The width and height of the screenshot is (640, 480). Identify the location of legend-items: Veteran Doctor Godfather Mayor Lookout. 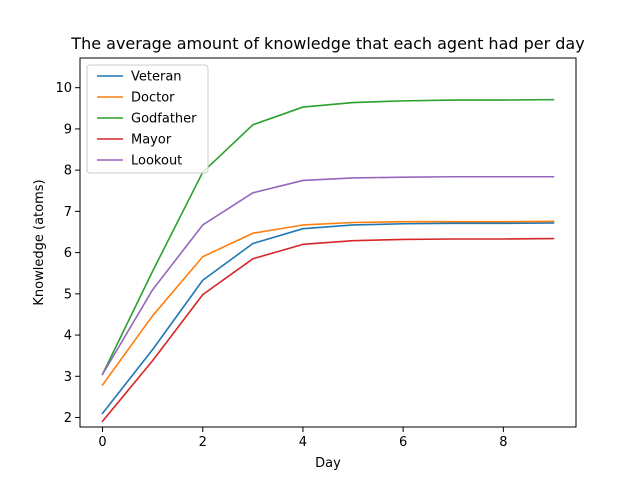
(147, 119).